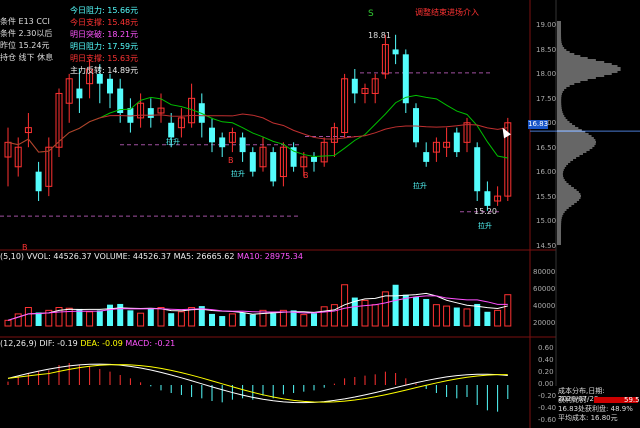  I want to click on level-row-3: 明日阻力: 17.59元, so click(104, 46).